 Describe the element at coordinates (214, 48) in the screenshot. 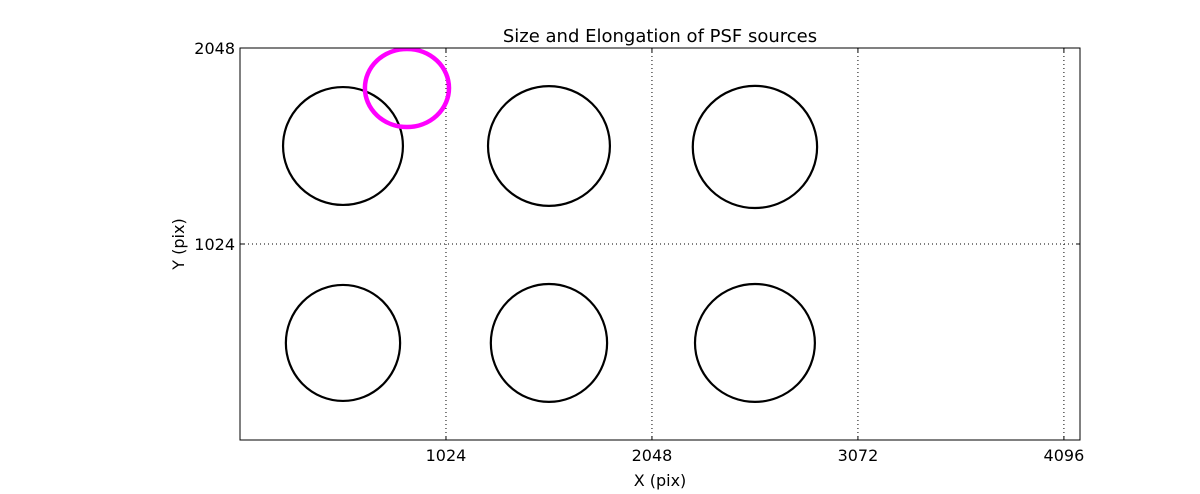

I see `y-tick-label: 2048` at that location.